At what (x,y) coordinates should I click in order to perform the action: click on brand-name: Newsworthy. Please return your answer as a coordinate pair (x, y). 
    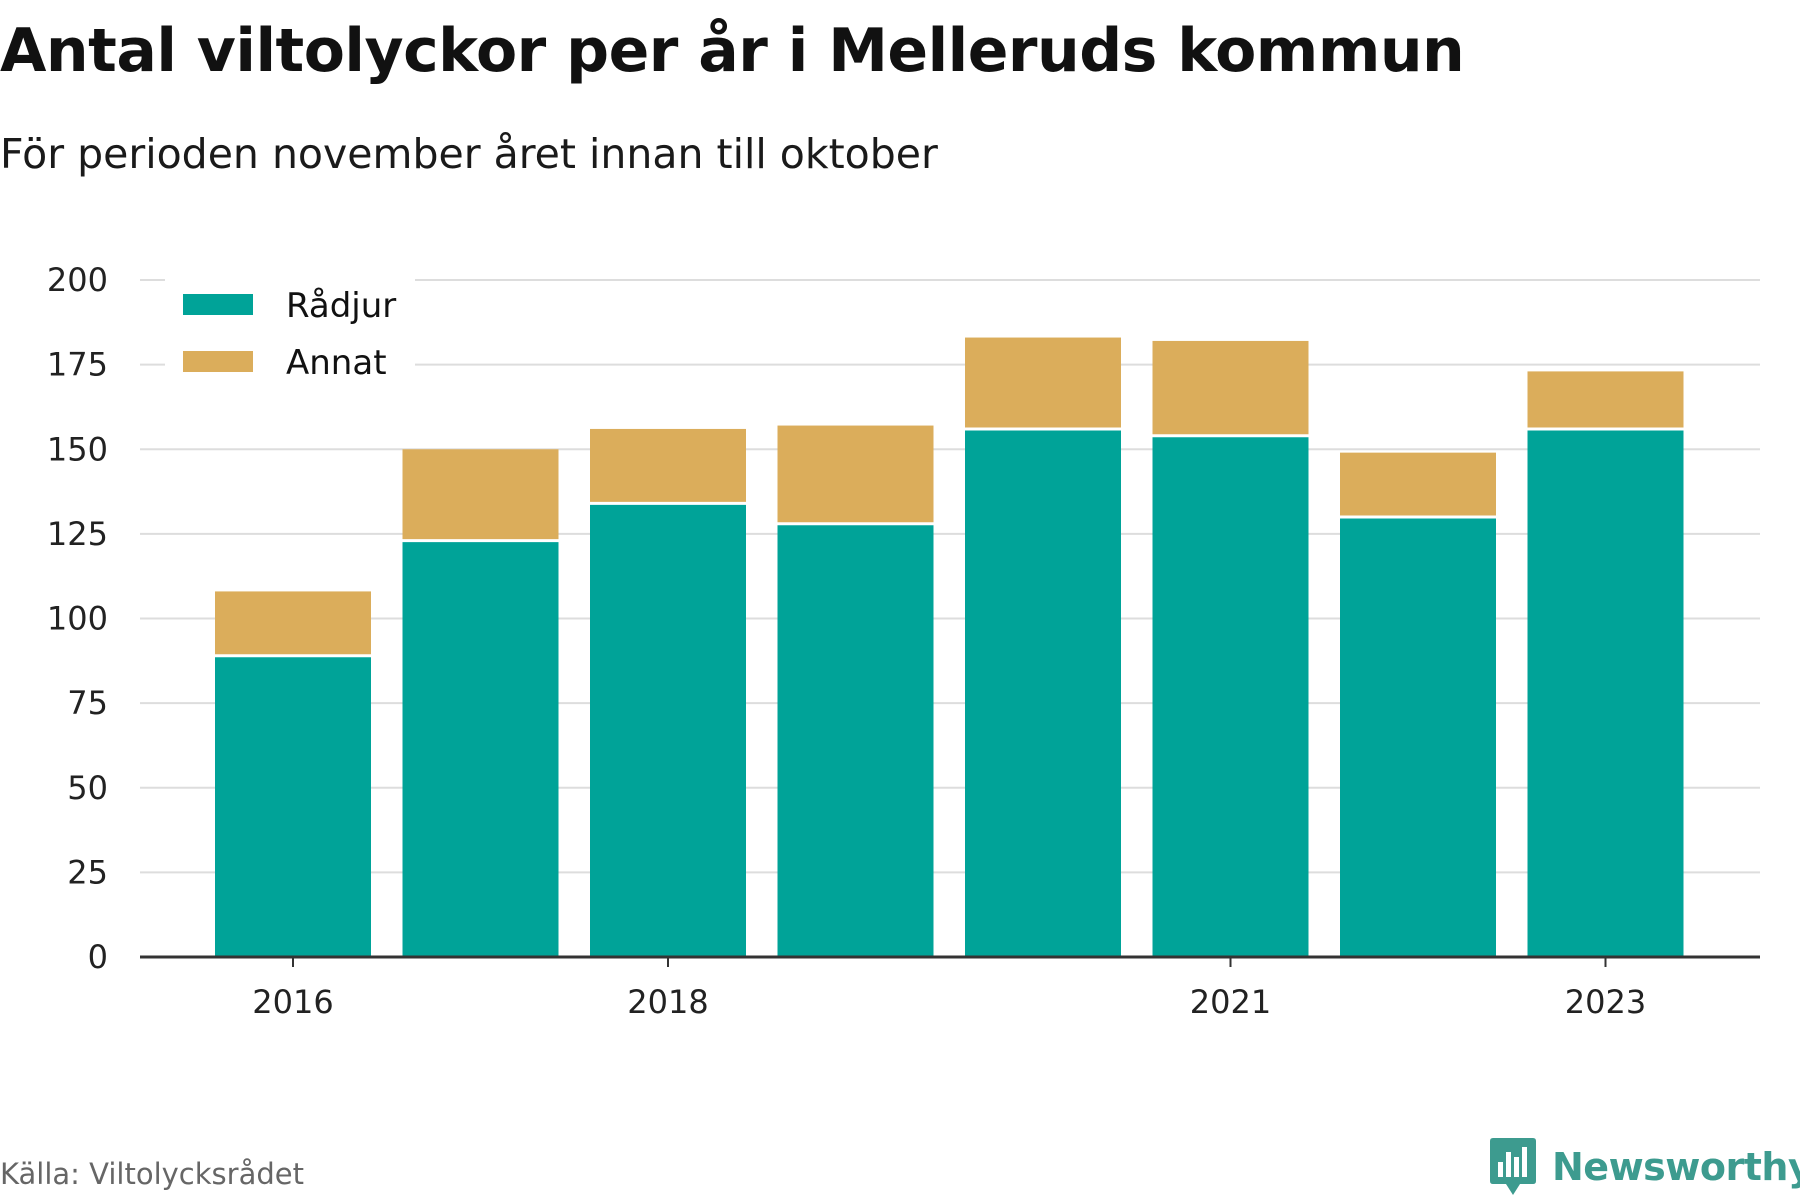
    Looking at the image, I should click on (1676, 1167).